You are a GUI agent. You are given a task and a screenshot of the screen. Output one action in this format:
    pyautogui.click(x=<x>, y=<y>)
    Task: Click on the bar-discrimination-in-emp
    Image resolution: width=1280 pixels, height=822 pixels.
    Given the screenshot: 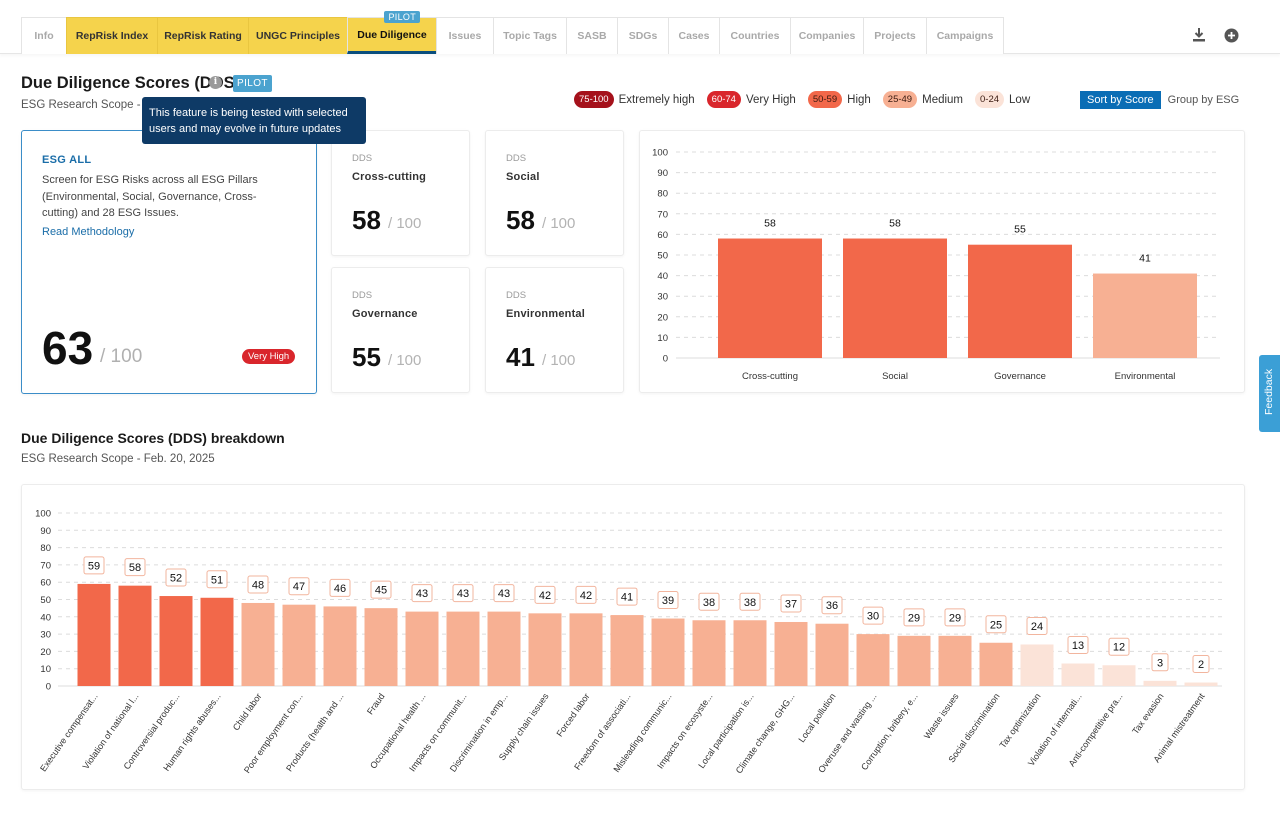 What is the action you would take?
    pyautogui.click(x=504, y=648)
    